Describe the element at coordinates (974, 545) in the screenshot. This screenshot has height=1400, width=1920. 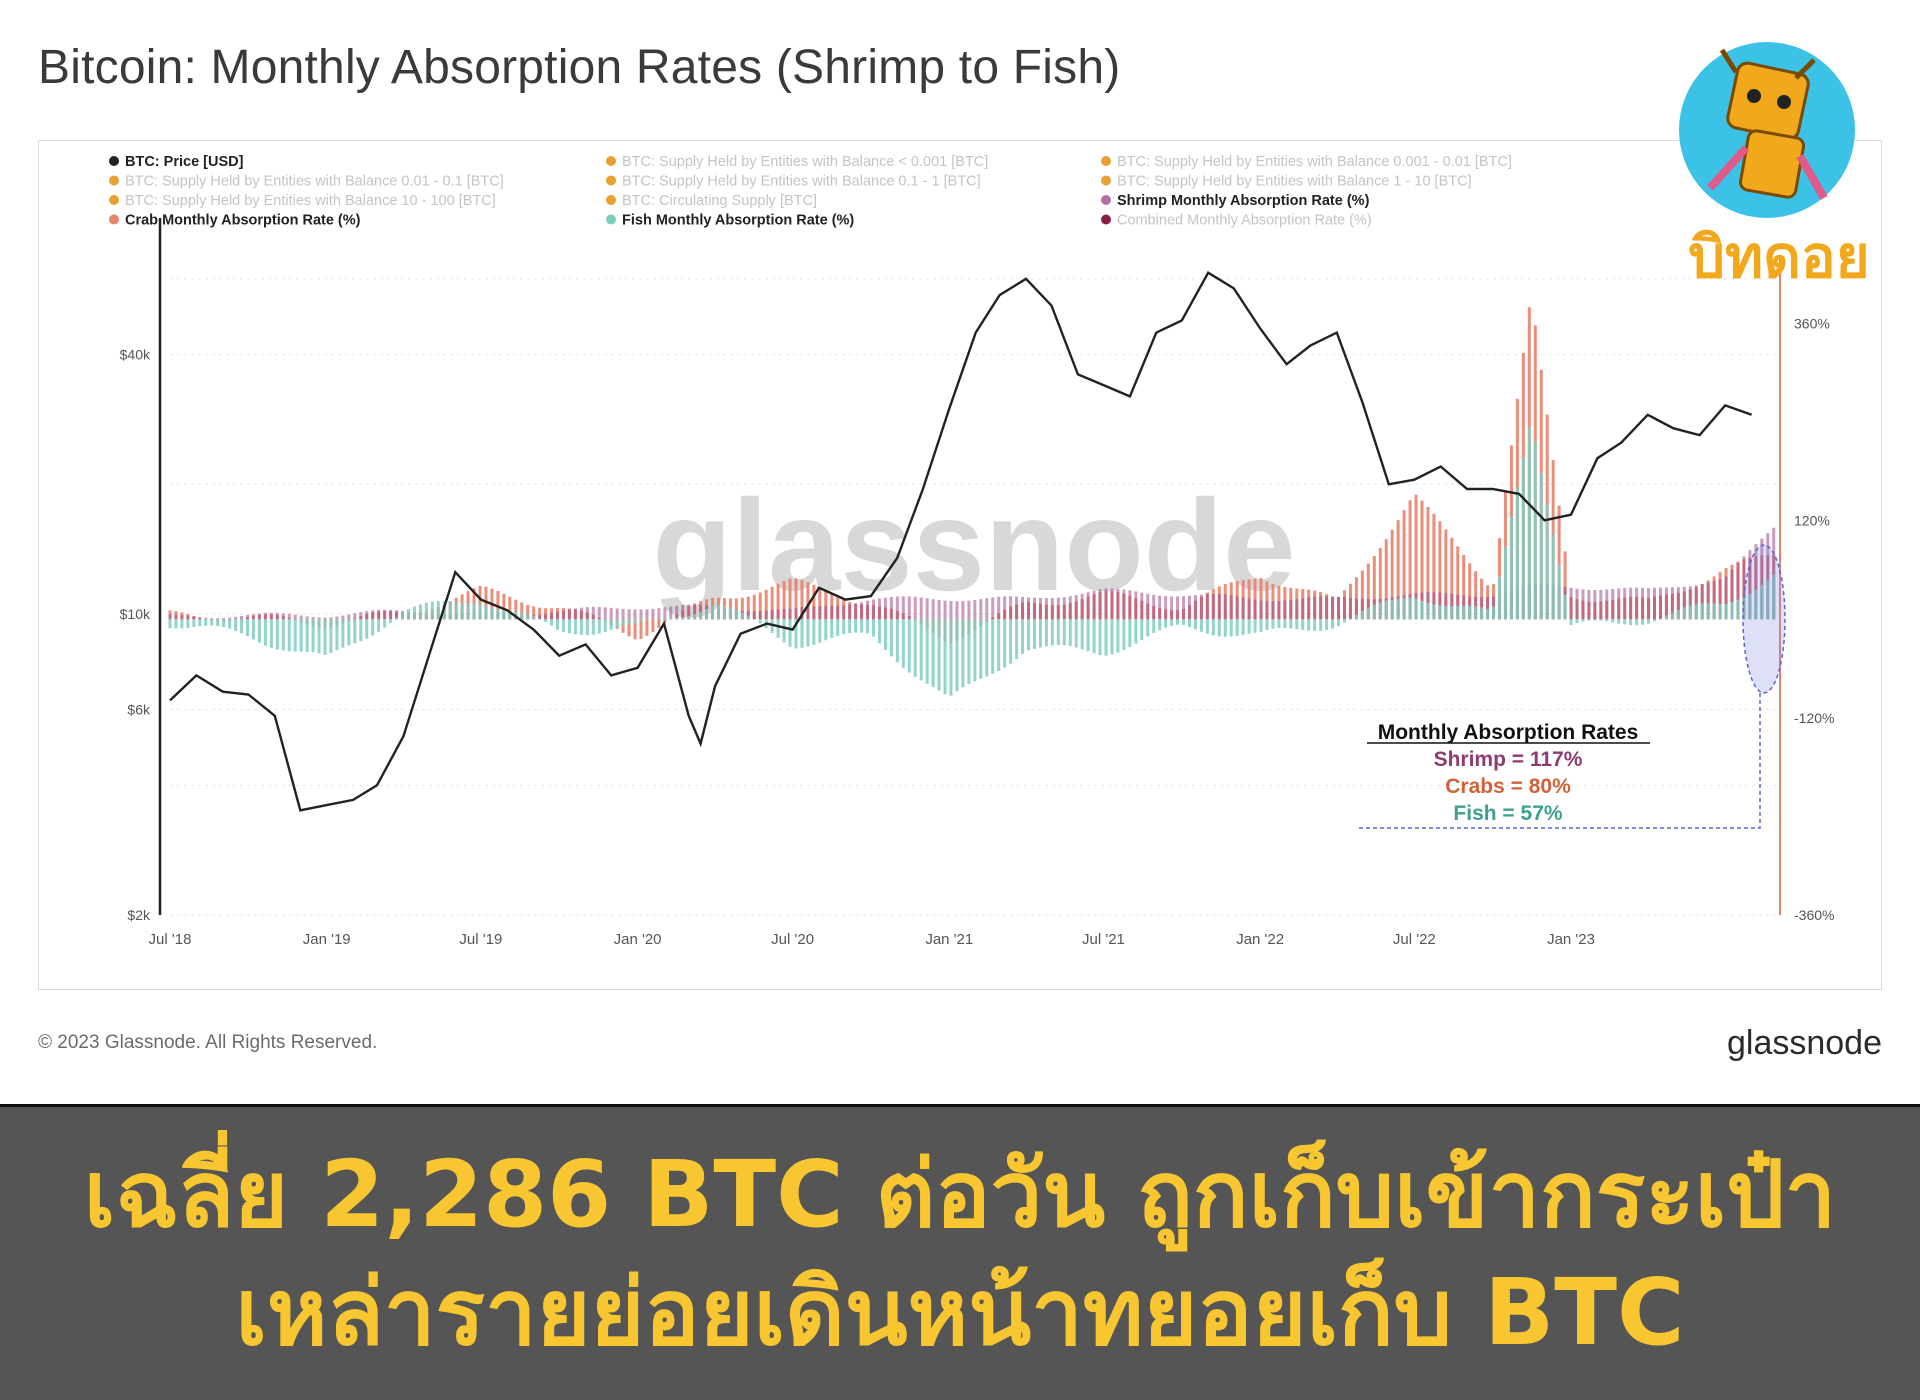
I see `watermark-text: glassnode` at that location.